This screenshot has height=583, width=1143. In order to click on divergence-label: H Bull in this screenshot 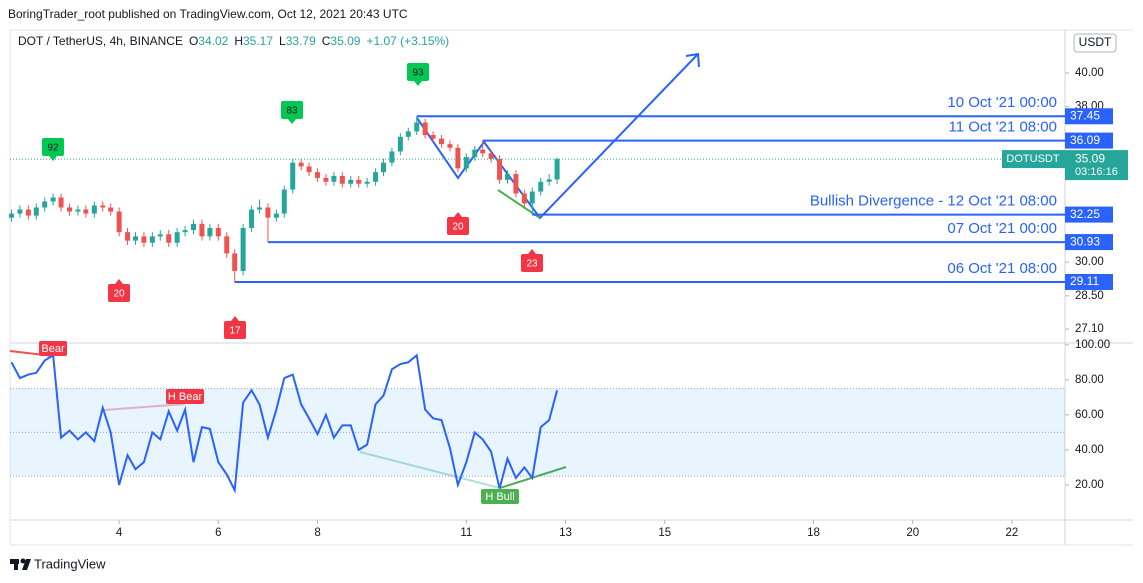, I will do `click(499, 497)`.